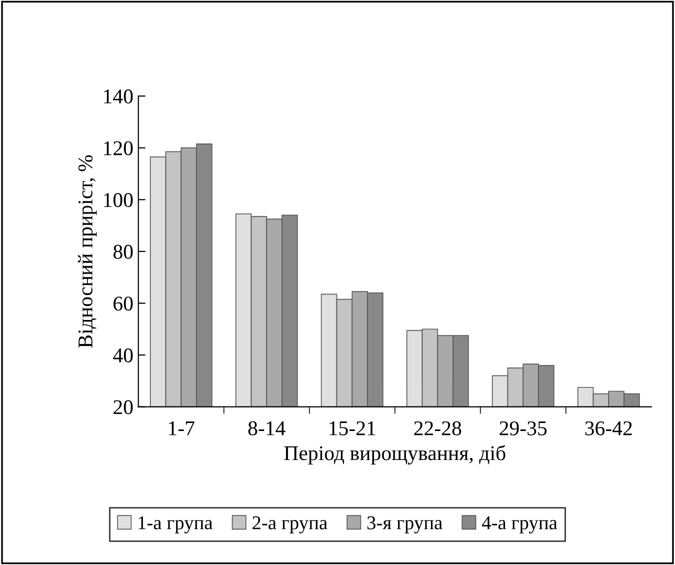 The height and width of the screenshot is (565, 675). I want to click on y-tick-label: 60, so click(123, 303).